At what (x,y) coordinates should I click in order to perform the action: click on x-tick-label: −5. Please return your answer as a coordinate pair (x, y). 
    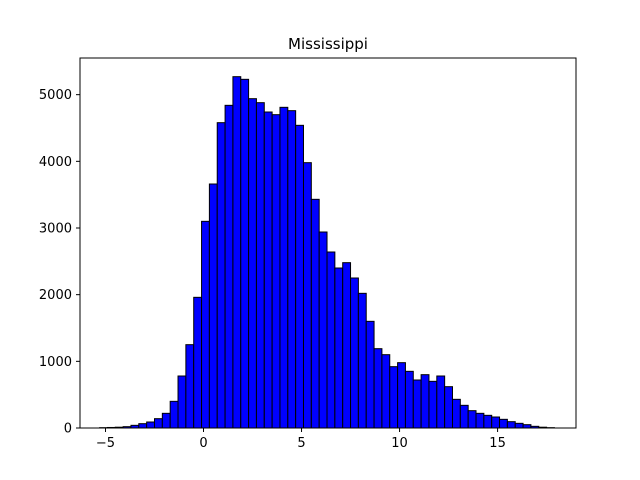
    Looking at the image, I should click on (105, 443).